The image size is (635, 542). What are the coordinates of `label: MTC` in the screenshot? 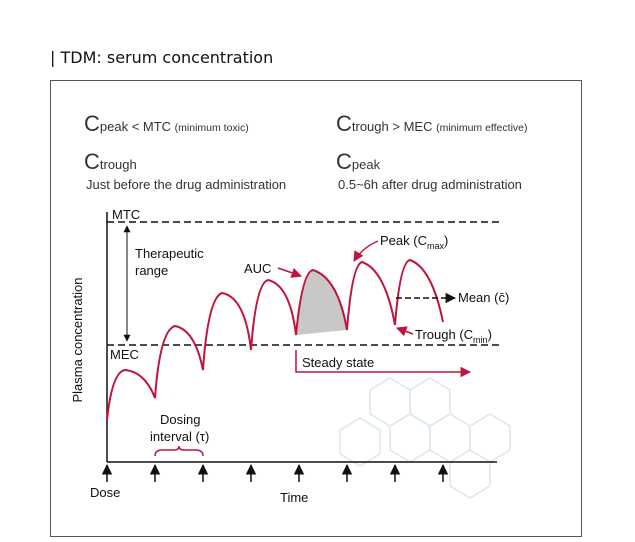 It's located at (126, 214).